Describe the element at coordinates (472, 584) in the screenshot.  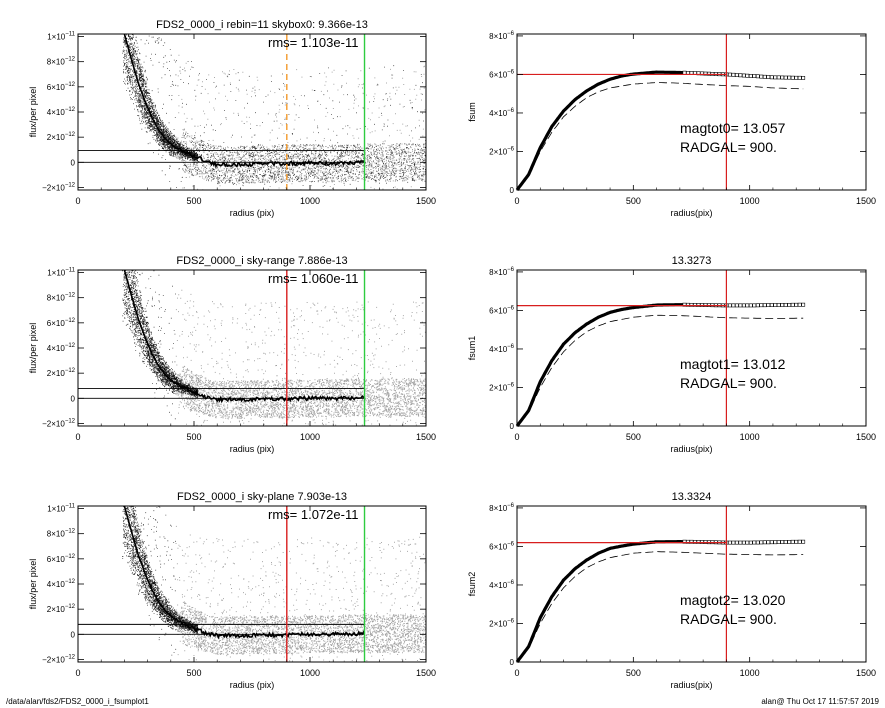
I see `y-axis-label: fsum2` at that location.